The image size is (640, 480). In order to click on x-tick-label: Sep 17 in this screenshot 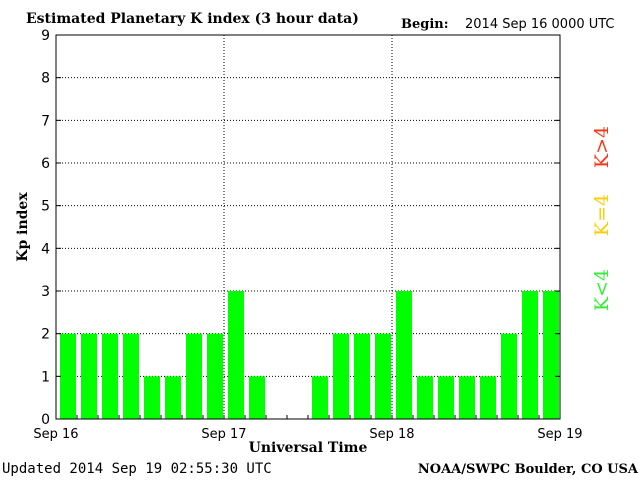, I will do `click(223, 434)`.